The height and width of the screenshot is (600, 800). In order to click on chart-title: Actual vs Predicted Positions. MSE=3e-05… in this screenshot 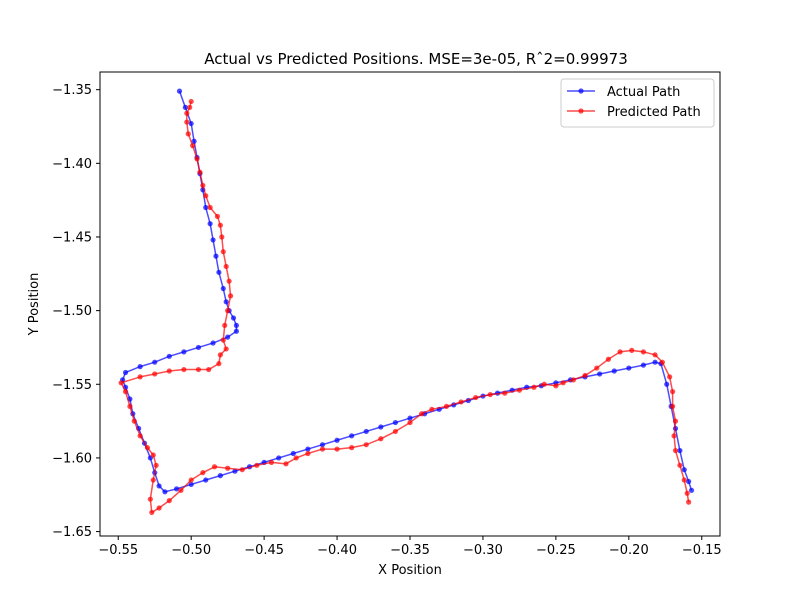, I will do `click(416, 59)`.